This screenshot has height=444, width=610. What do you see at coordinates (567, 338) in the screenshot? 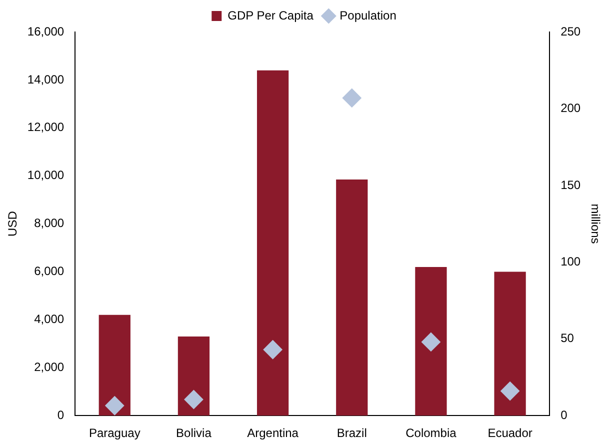
I see `y2-tick-label: 50` at bounding box center [567, 338].